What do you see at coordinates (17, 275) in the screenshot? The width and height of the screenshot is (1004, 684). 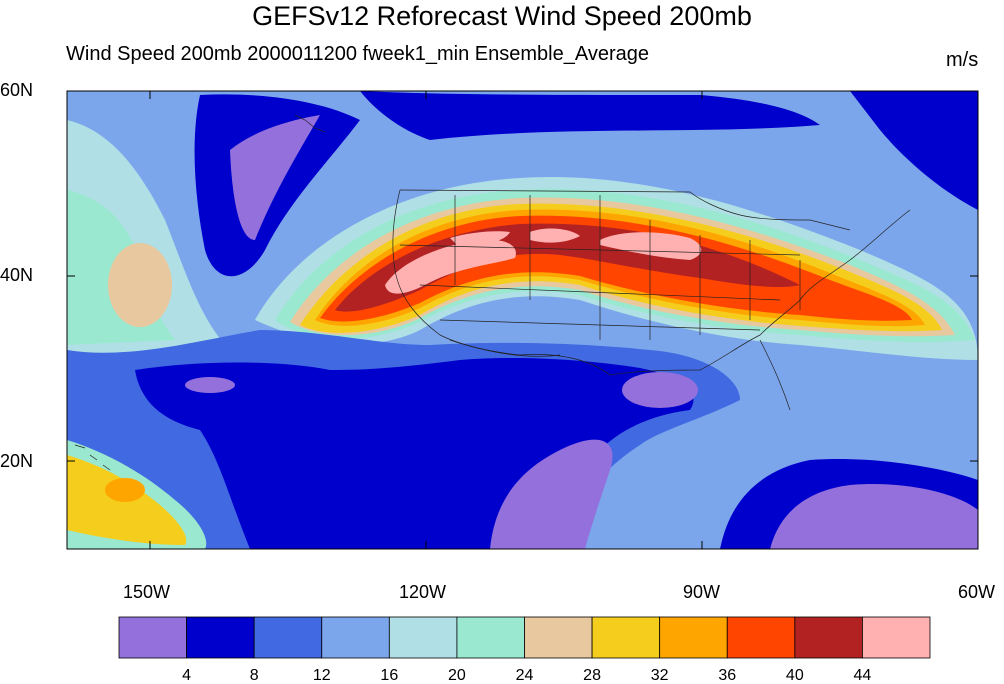 I see `y-tick-label-40n: 40N` at bounding box center [17, 275].